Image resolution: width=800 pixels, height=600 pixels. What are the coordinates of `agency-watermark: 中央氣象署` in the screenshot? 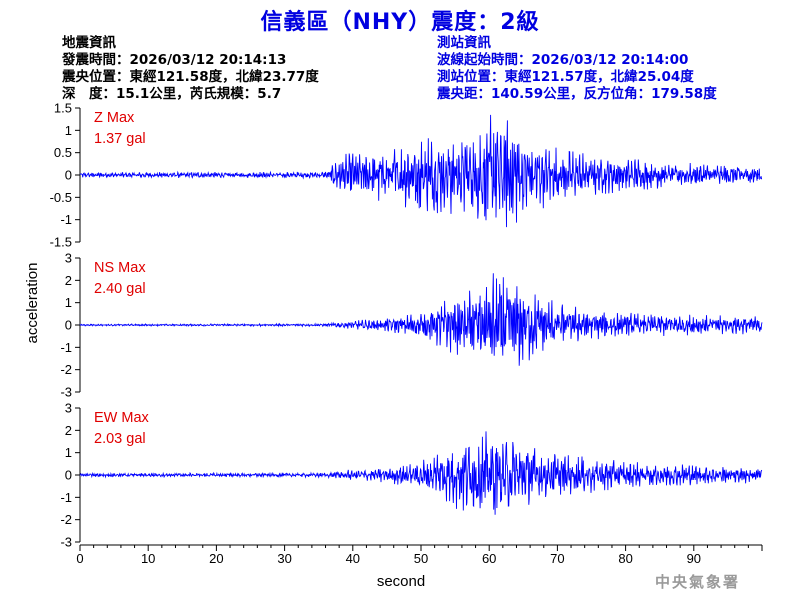 It's located at (698, 582).